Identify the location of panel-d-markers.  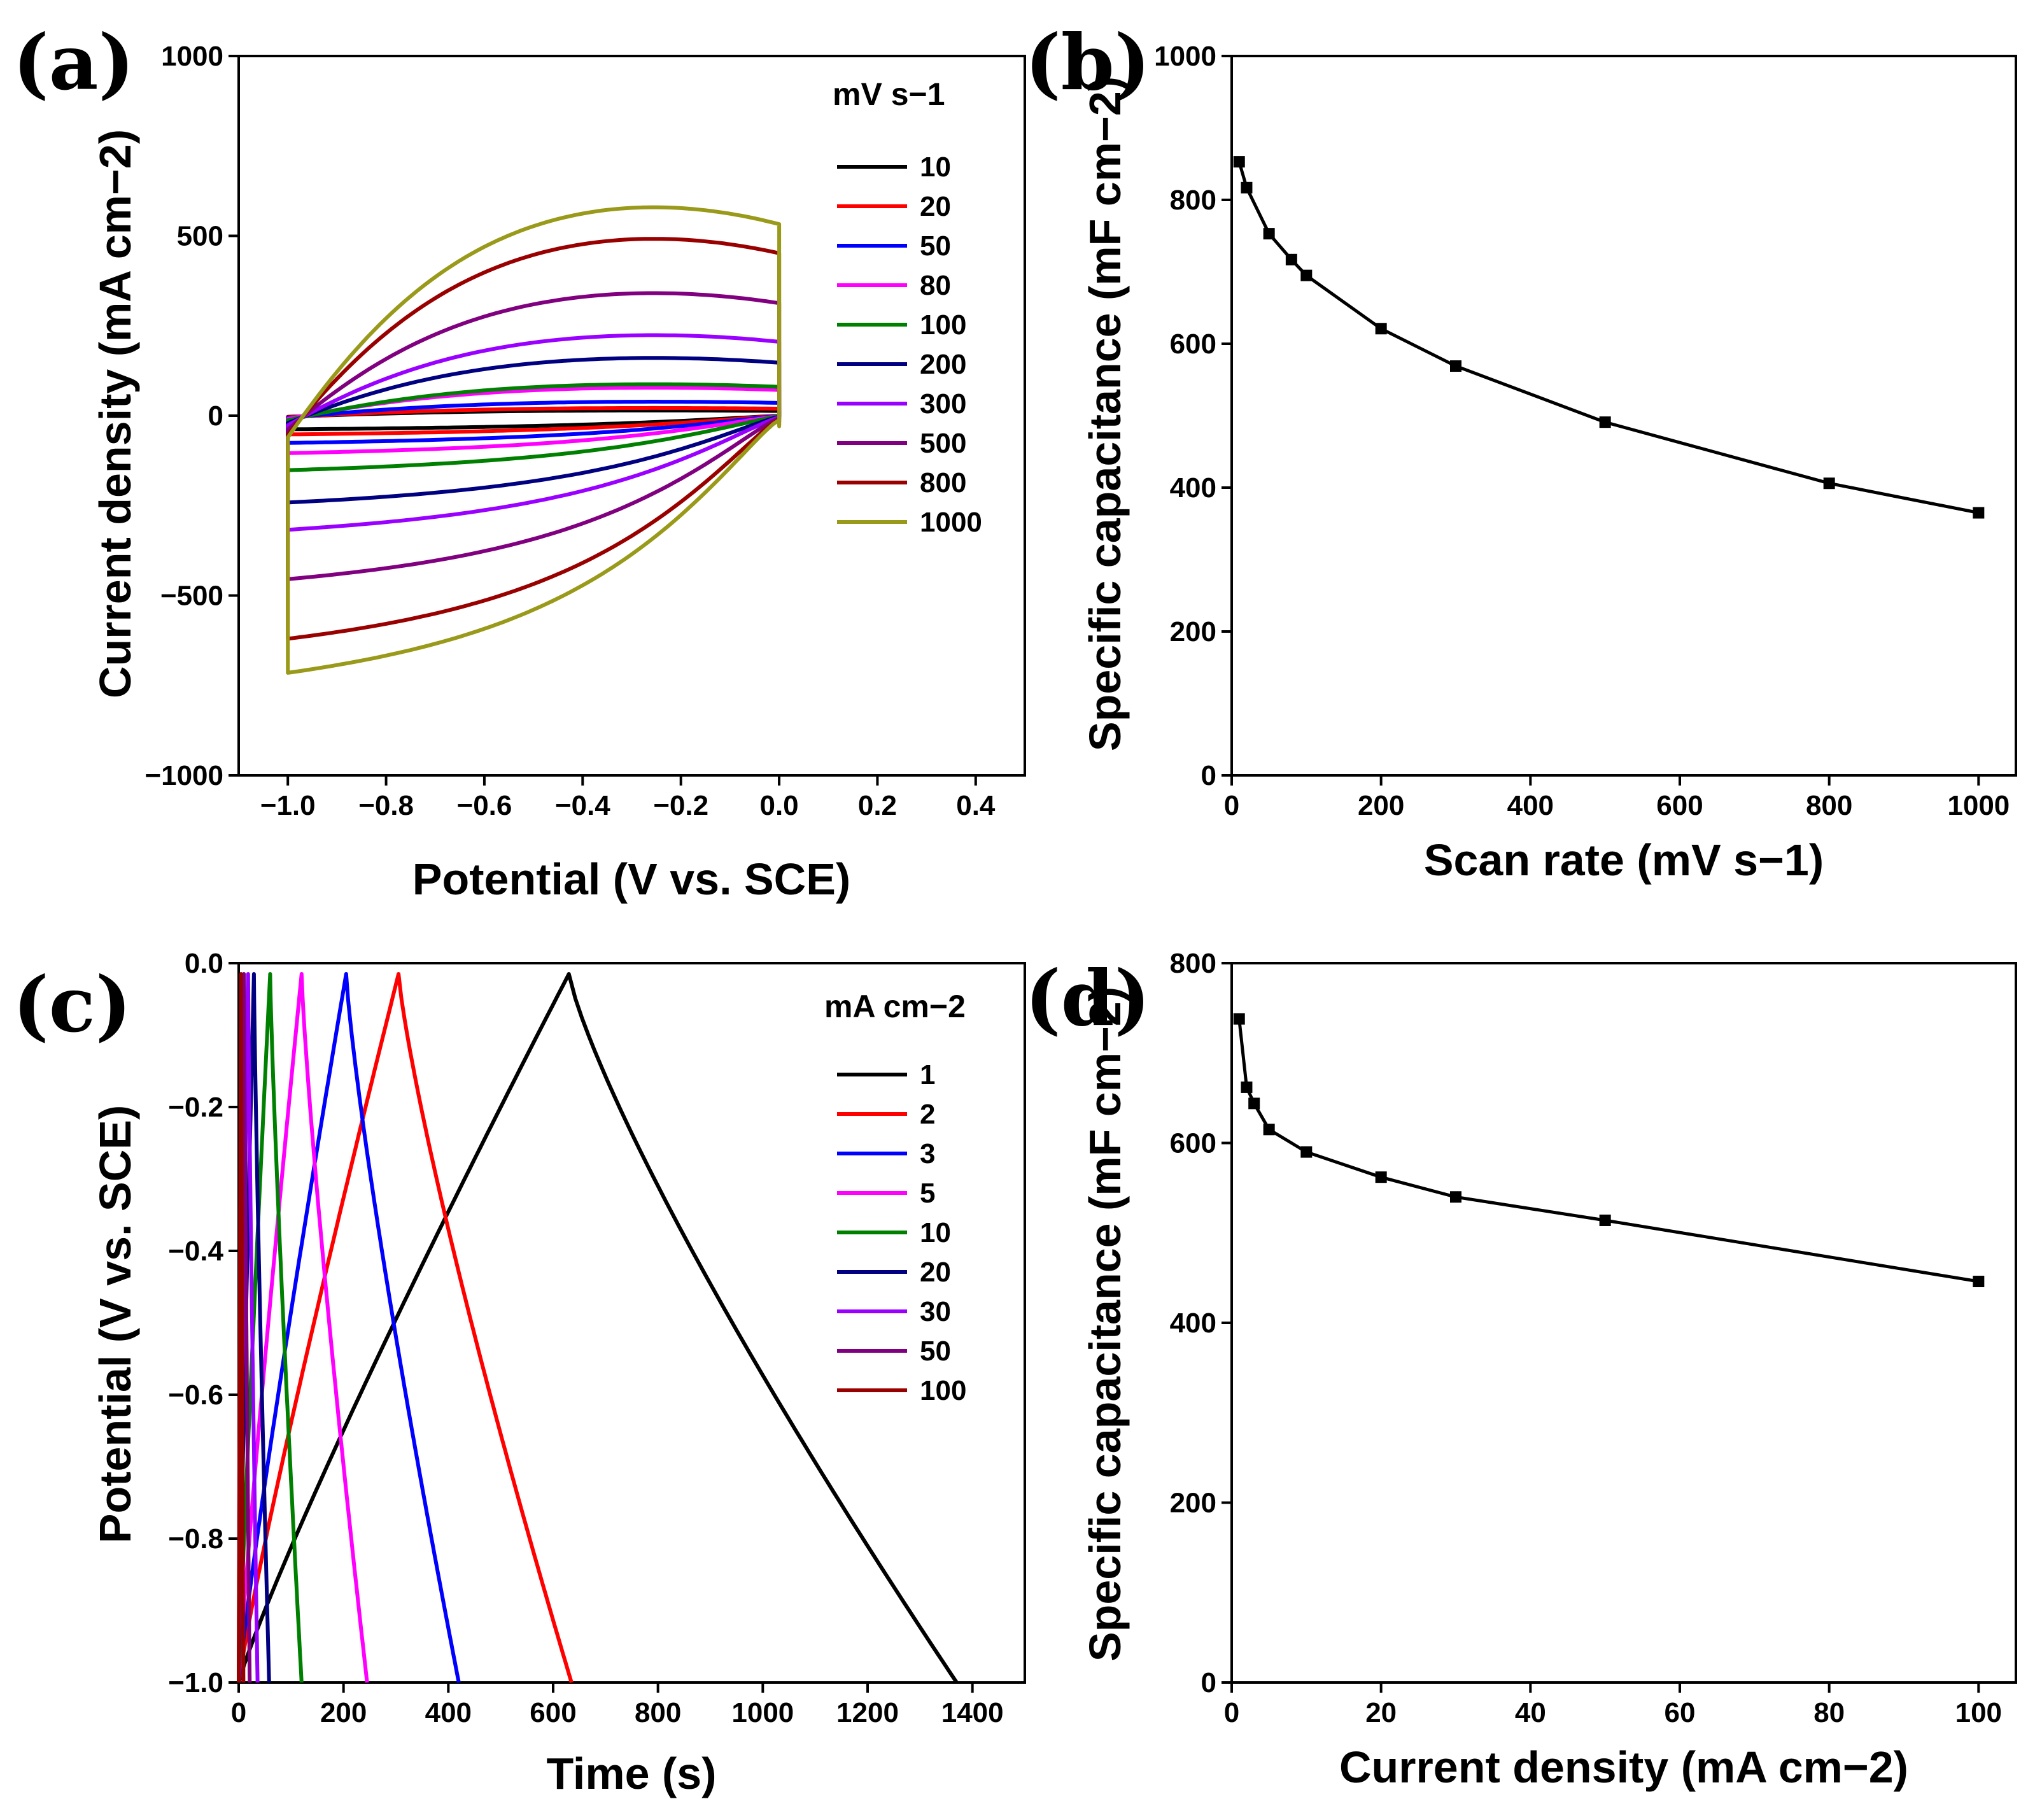
(1609, 1150).